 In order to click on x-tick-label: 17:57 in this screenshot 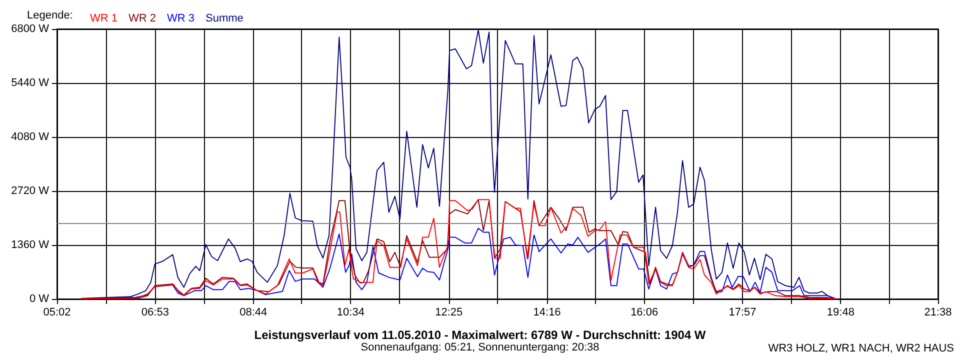, I will do `click(742, 312)`.